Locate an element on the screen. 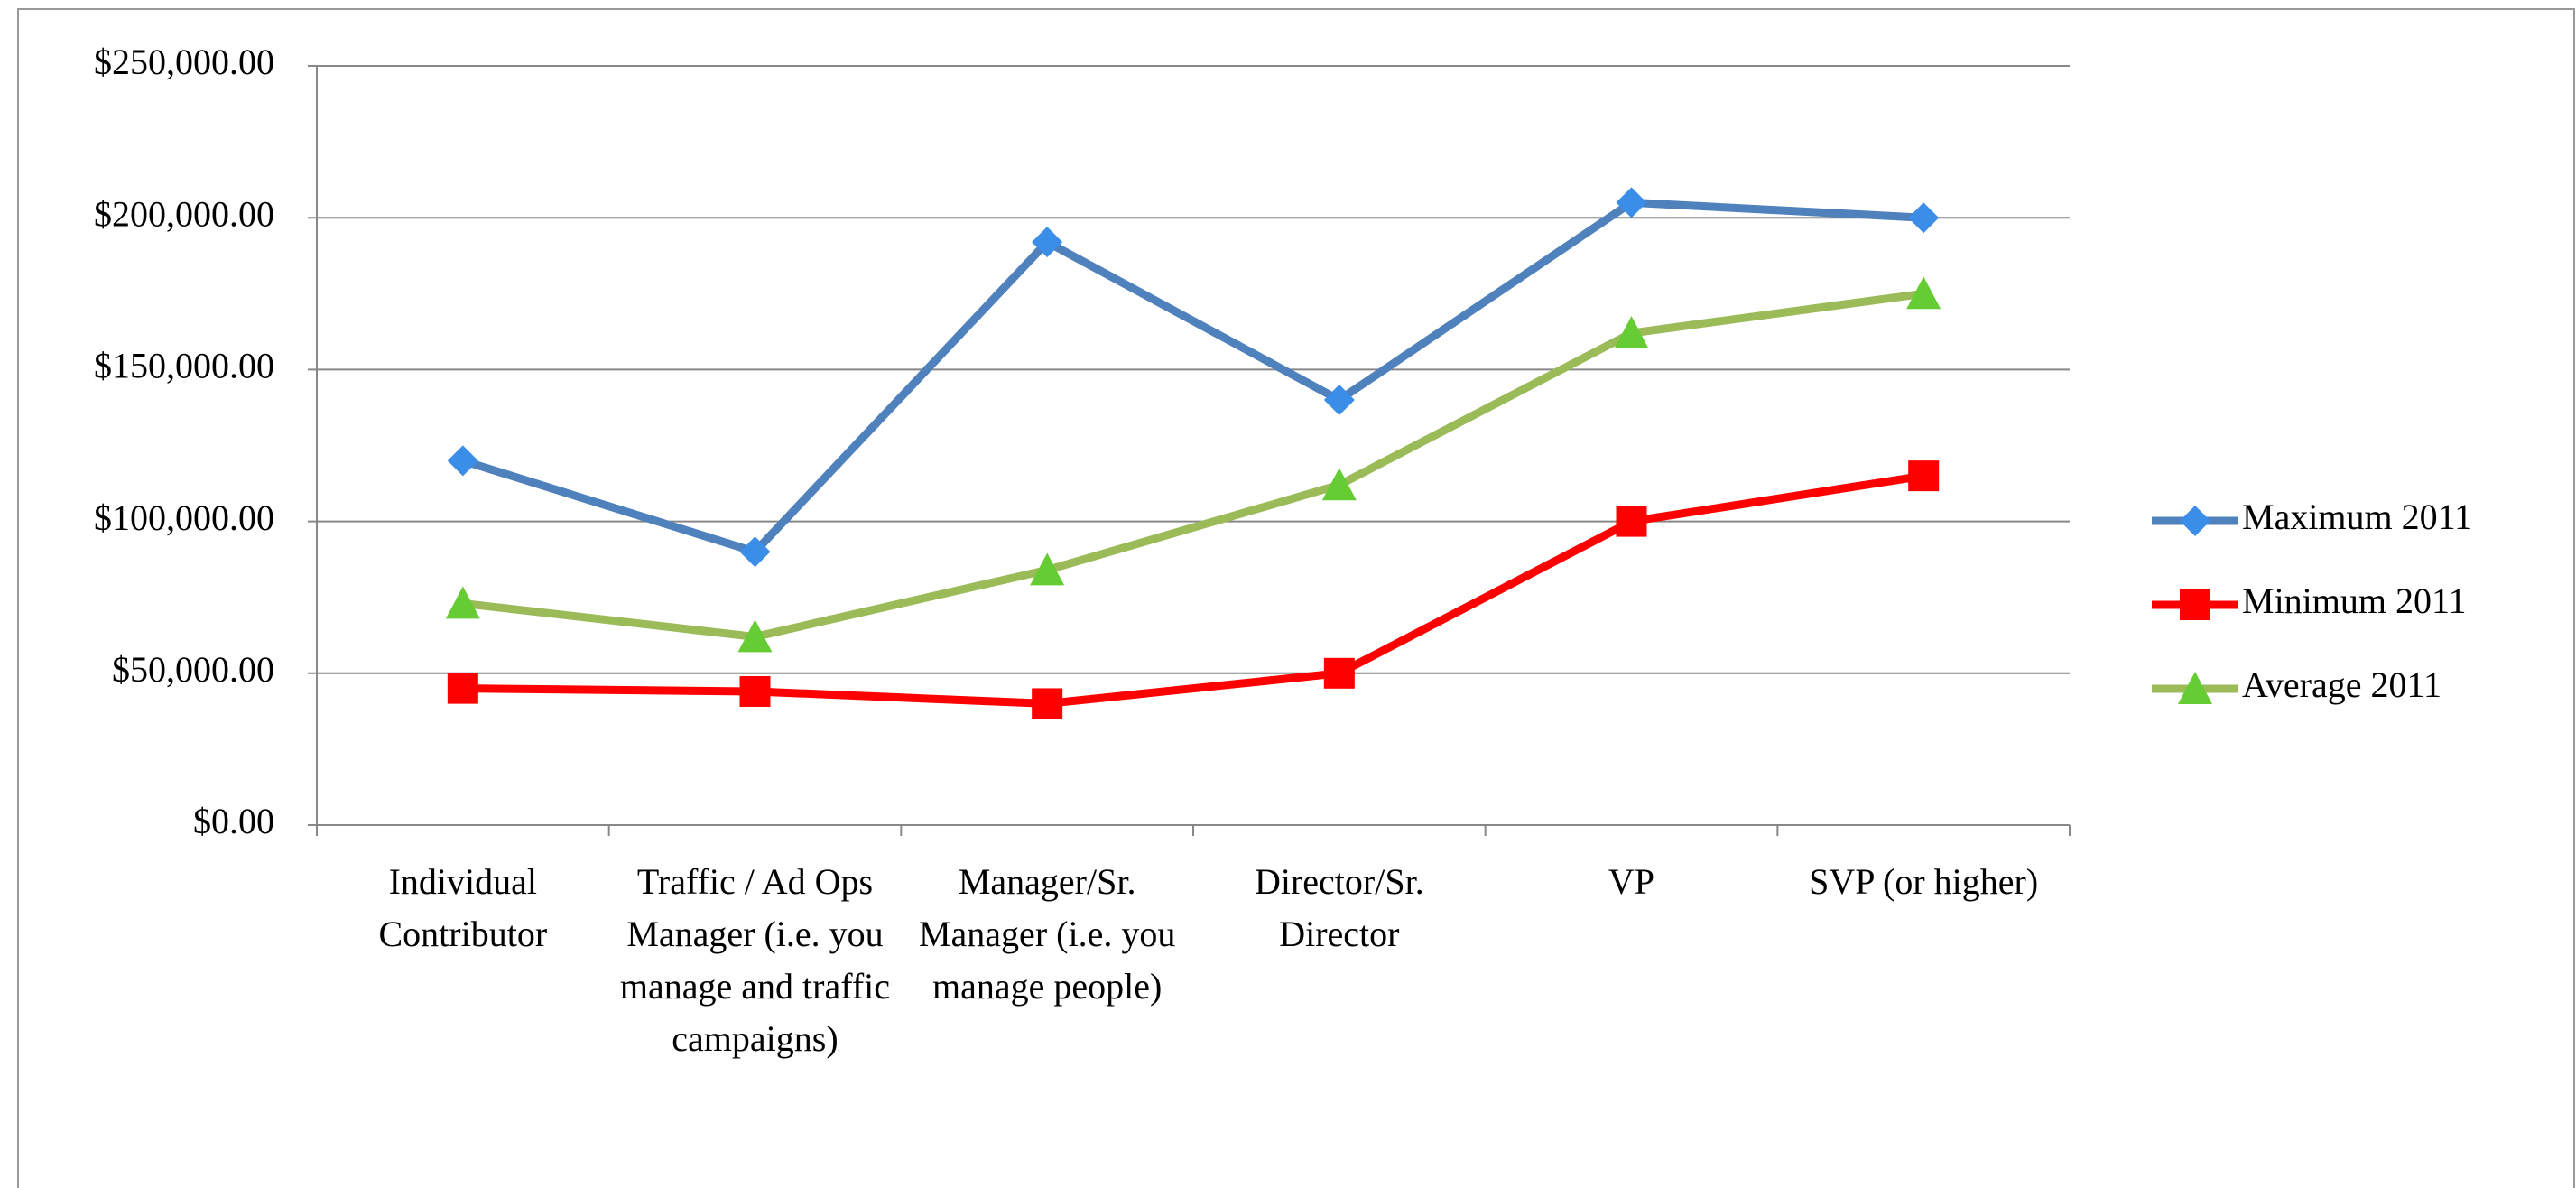 The width and height of the screenshot is (2576, 1188). y-tick-label: $200,000.00 is located at coordinates (184, 213).